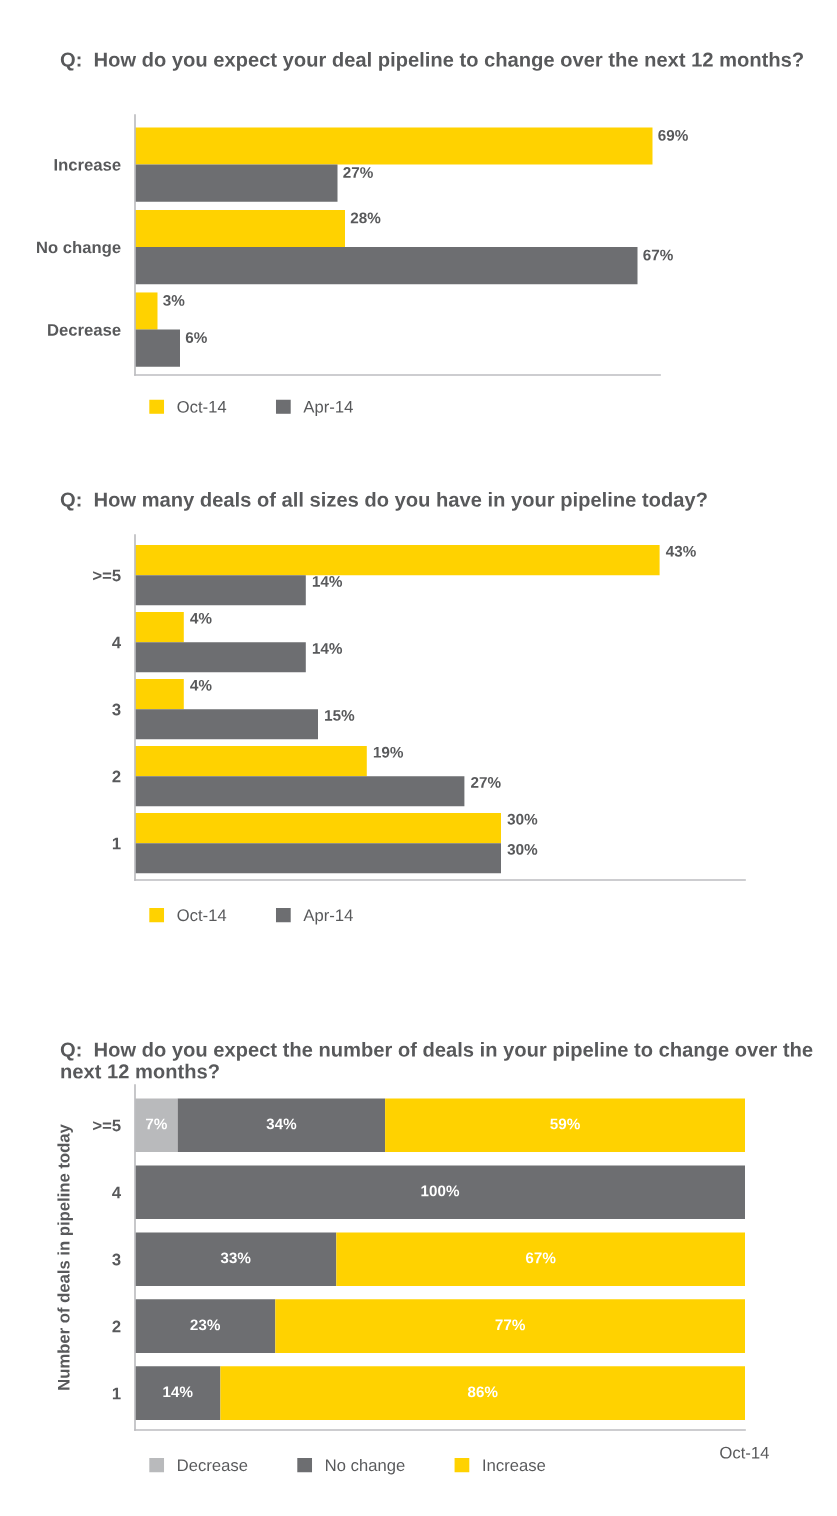 This screenshot has width=837, height=1516. What do you see at coordinates (388, 752) in the screenshot?
I see `data-label: 19%` at bounding box center [388, 752].